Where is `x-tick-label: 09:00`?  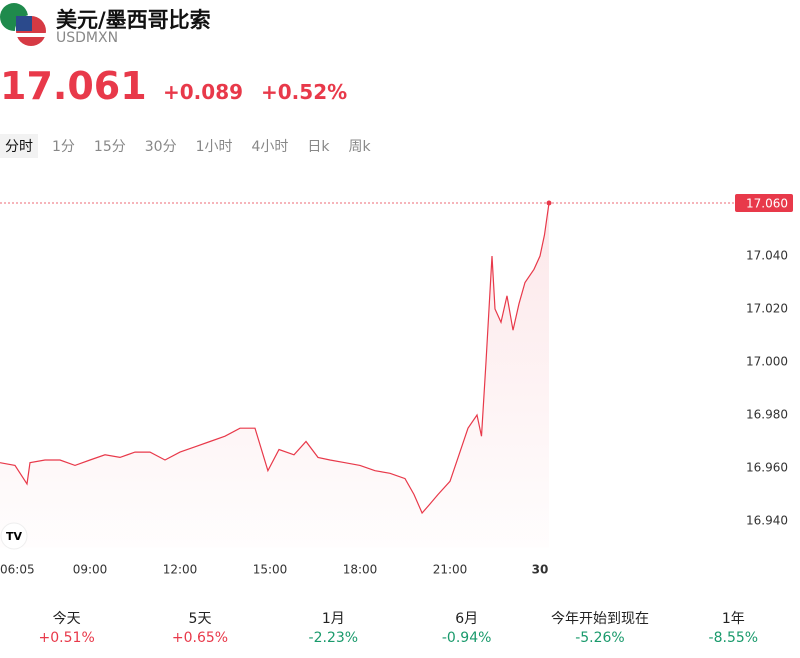 x-tick-label: 09:00 is located at coordinates (90, 570).